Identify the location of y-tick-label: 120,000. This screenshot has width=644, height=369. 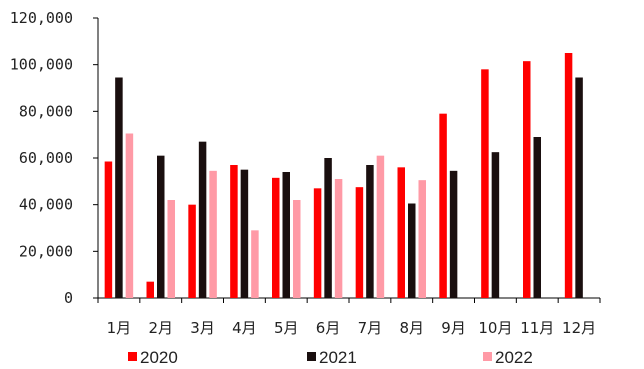
(41, 18).